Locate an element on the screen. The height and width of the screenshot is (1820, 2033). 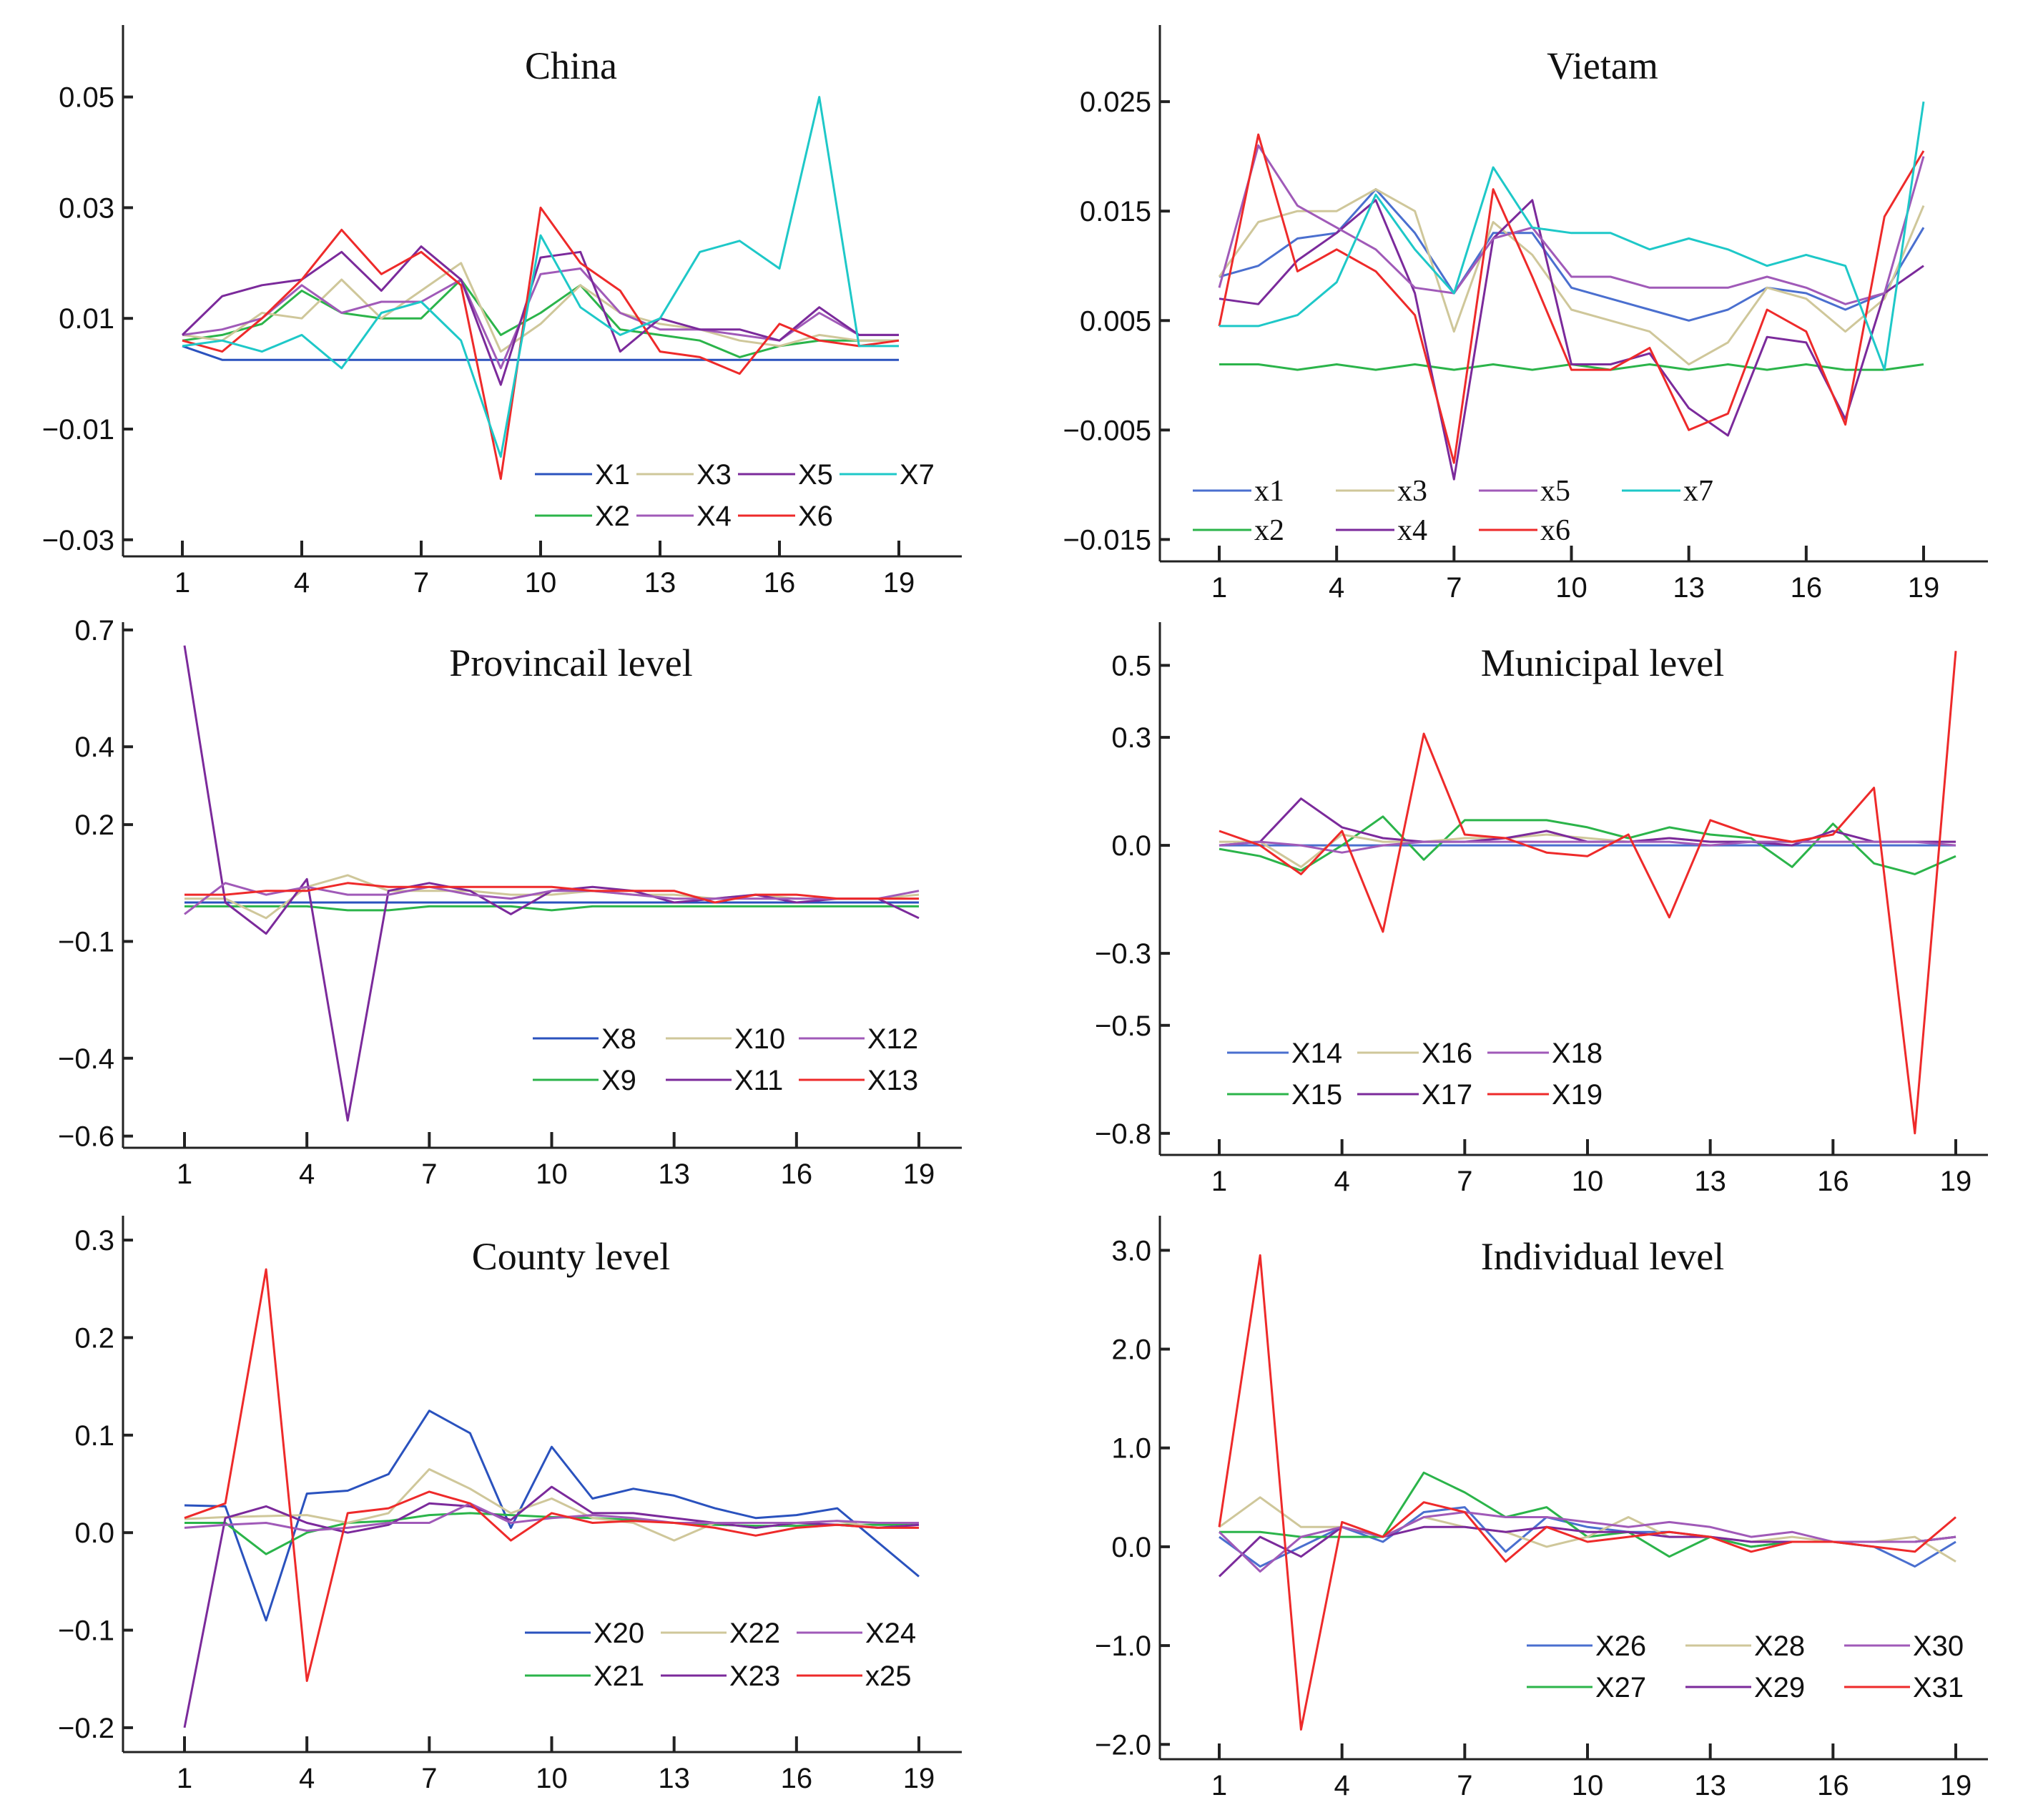
legend-label: X15 is located at coordinates (1317, 1095).